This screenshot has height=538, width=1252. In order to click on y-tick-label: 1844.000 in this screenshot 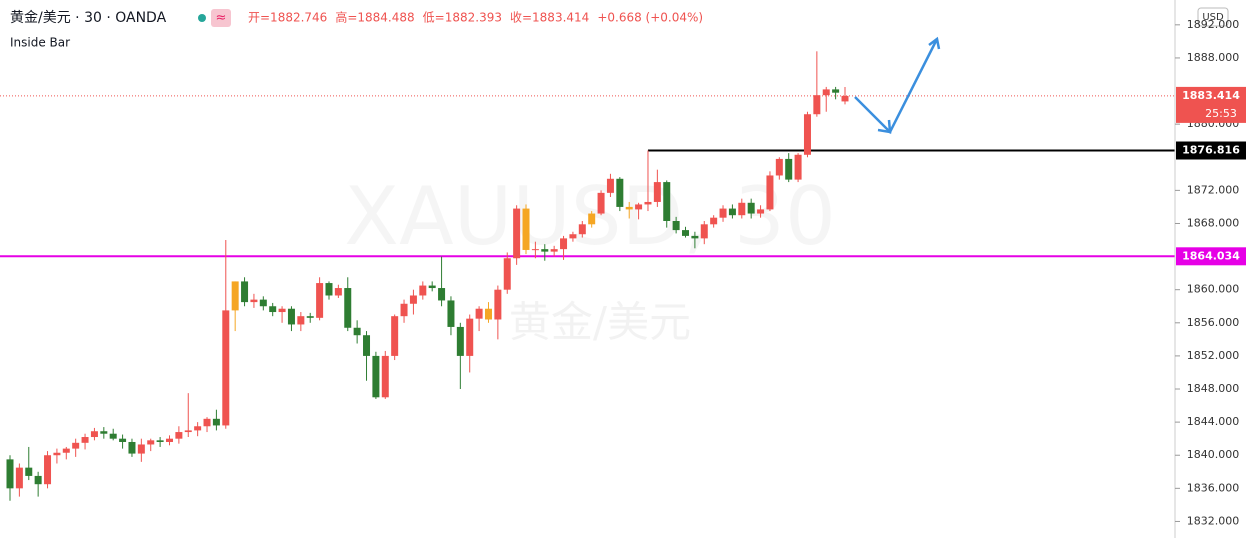, I will do `click(1213, 421)`.